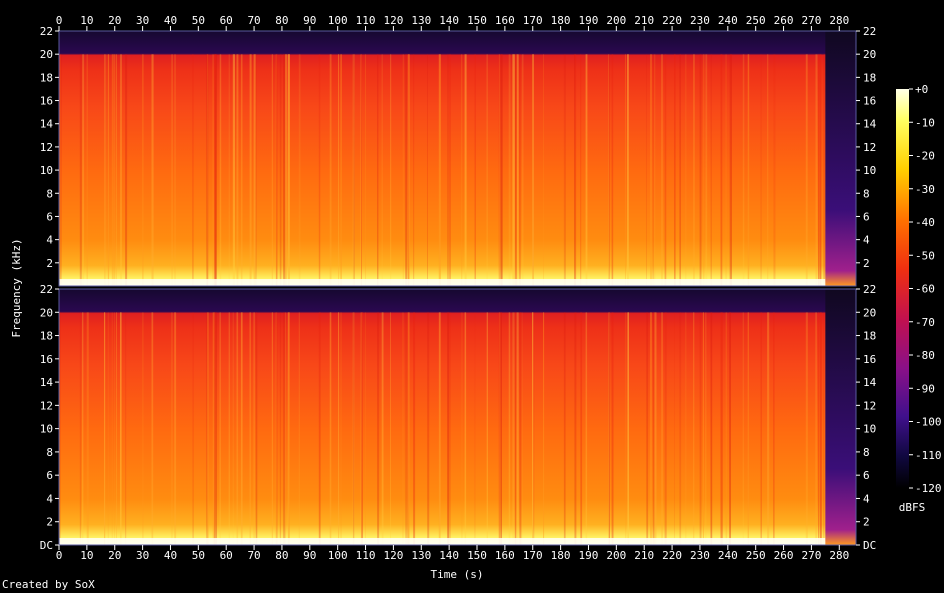  What do you see at coordinates (533, 555) in the screenshot?
I see `time-tick-label-bottom: 170` at bounding box center [533, 555].